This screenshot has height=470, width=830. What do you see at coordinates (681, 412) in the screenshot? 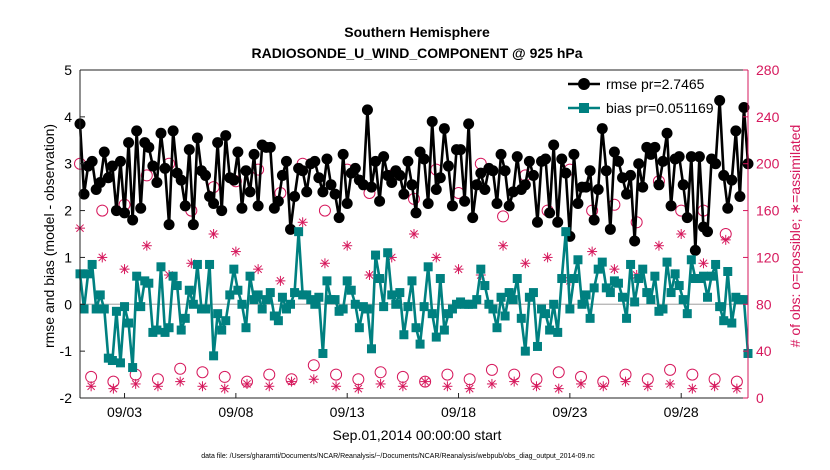
I see `x-tick-label: 09/28` at bounding box center [681, 412].